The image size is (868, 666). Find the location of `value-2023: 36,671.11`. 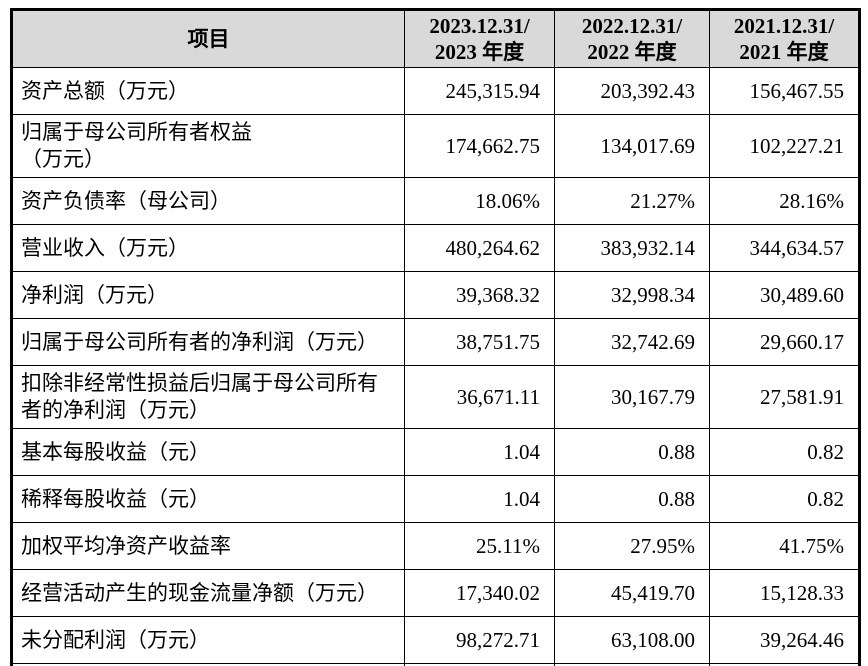

value-2023: 36,671.11 is located at coordinates (479, 397).